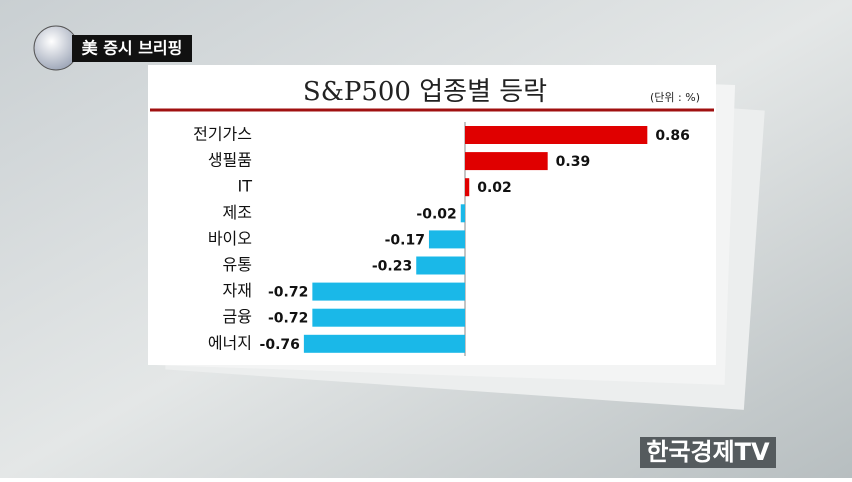 Image resolution: width=852 pixels, height=482 pixels. Describe the element at coordinates (425, 92) in the screenshot. I see `chart-title: S&P500 업종별 등락` at that location.